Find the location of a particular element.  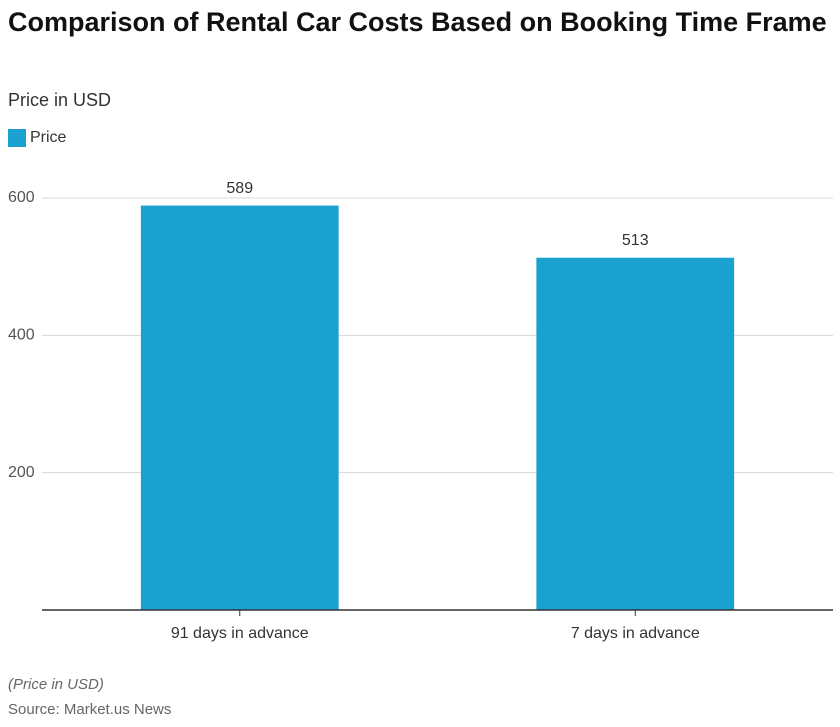

y-tick-label: 400 is located at coordinates (21, 335).